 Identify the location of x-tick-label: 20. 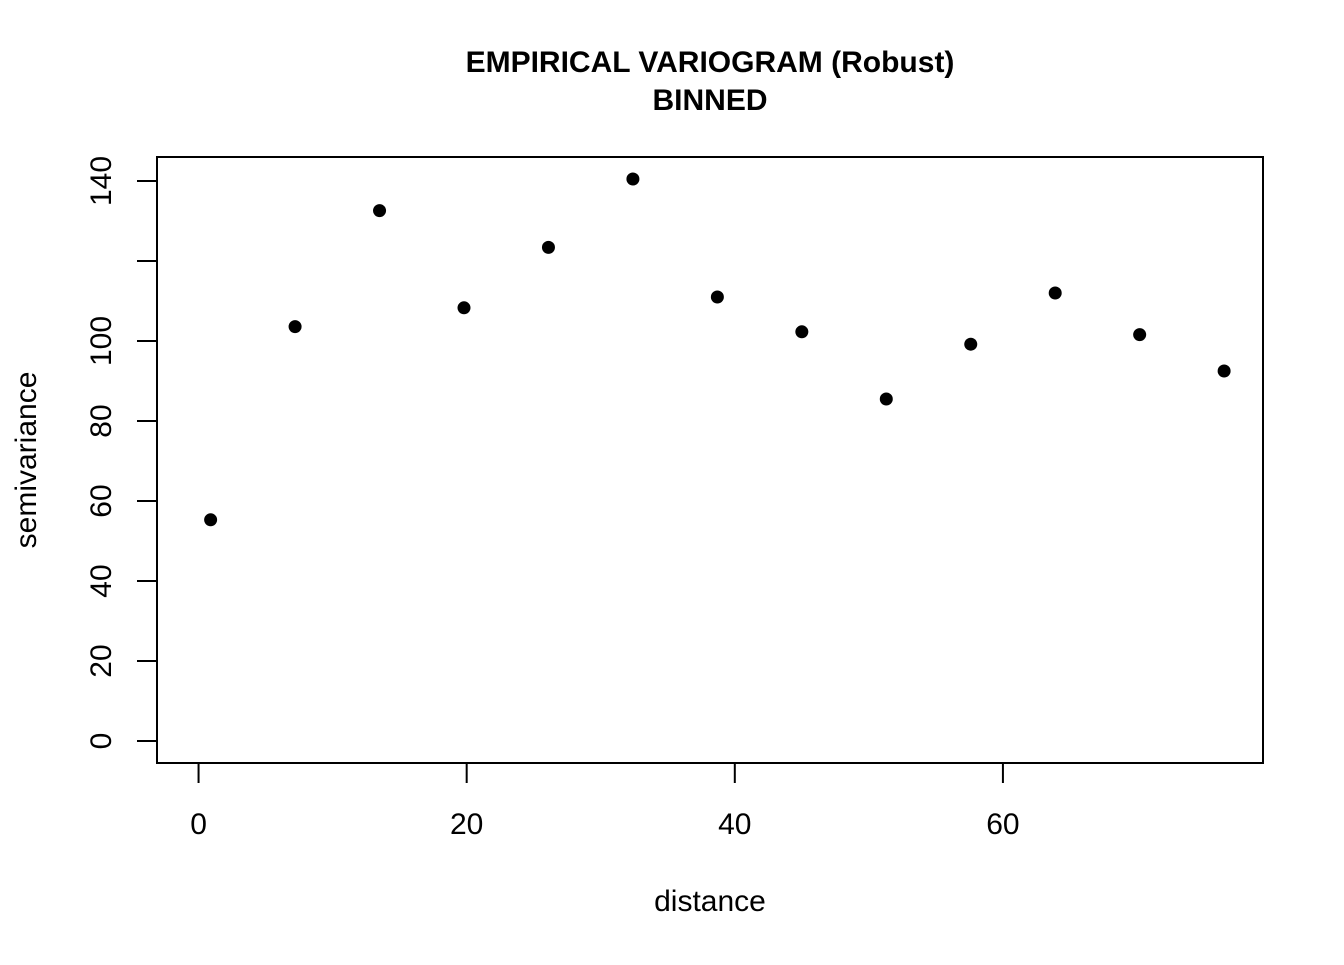
(466, 824).